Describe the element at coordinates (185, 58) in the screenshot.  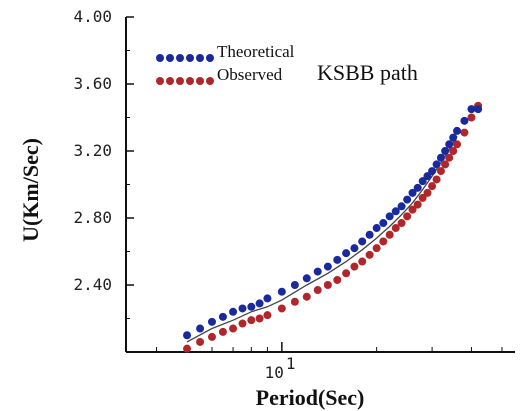
I see `legend-theoretical-marker` at that location.